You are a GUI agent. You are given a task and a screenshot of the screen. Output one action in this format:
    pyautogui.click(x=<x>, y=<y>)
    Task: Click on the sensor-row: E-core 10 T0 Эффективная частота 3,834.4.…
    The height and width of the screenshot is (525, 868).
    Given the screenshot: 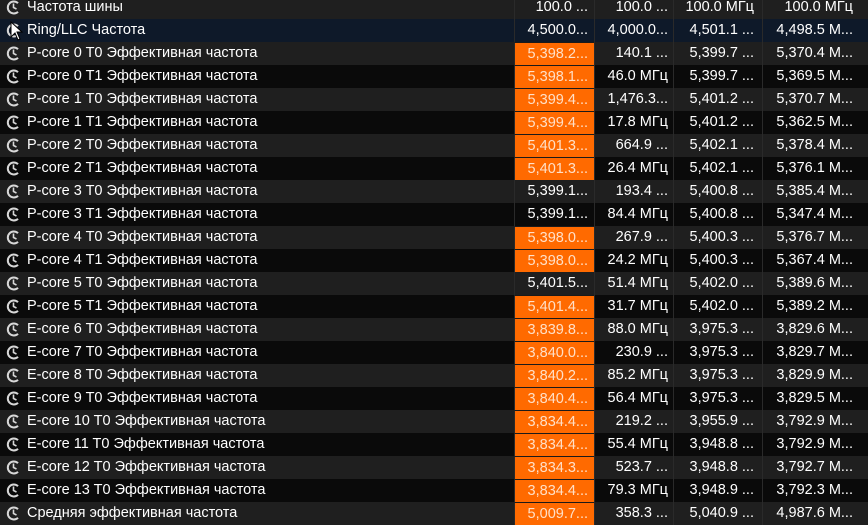 What is the action you would take?
    pyautogui.click(x=434, y=421)
    